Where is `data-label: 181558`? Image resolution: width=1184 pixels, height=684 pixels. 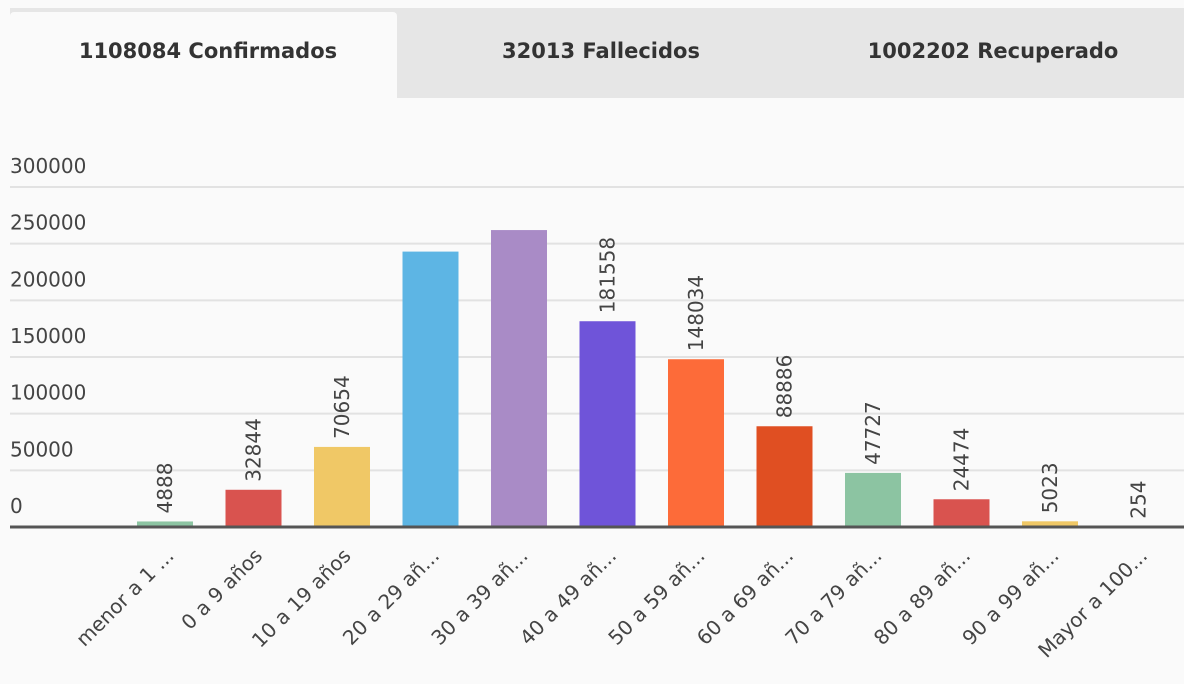
data-label: 181558 is located at coordinates (608, 275).